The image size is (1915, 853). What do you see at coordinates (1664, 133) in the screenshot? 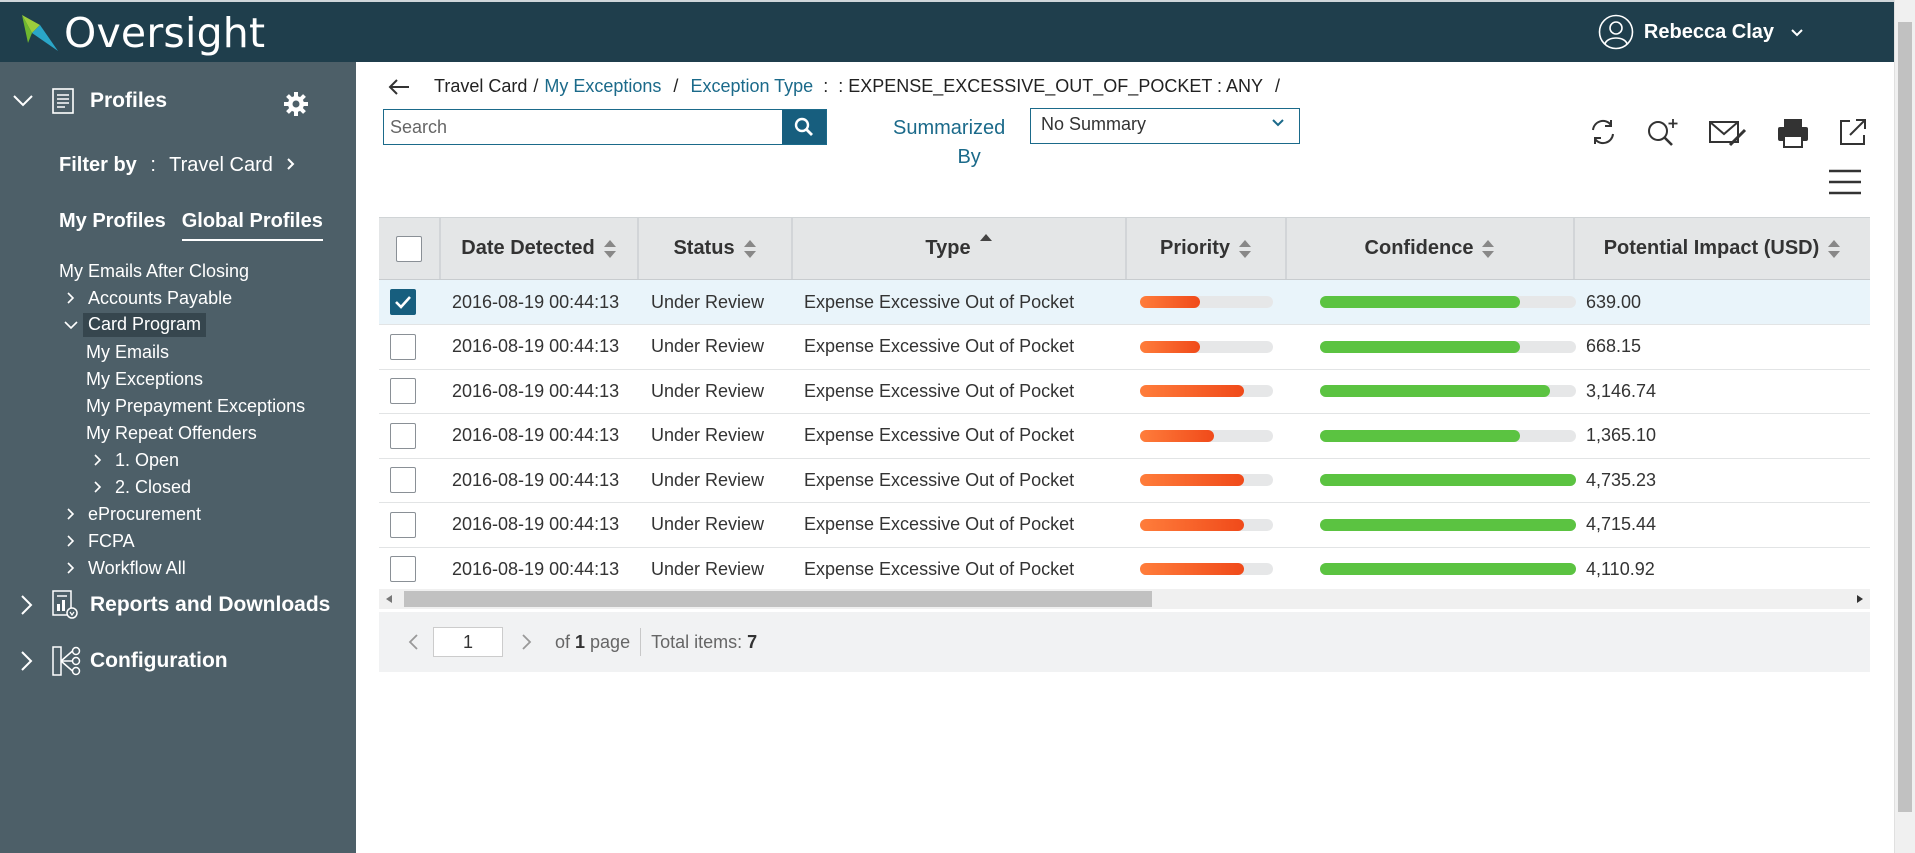
I see `advanced-search-icon` at bounding box center [1664, 133].